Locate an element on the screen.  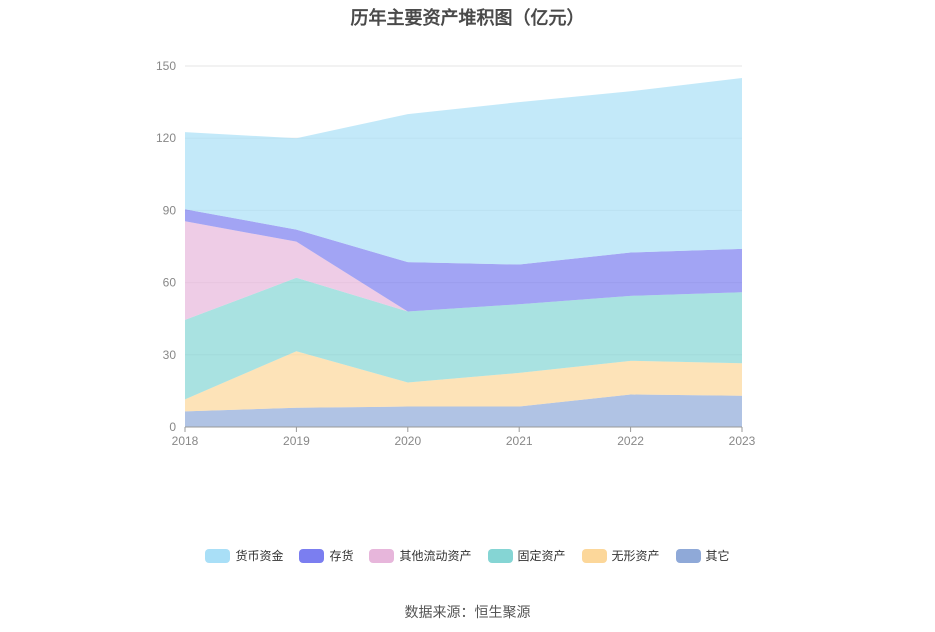
legend-item: 货币资金 is located at coordinates (244, 555).